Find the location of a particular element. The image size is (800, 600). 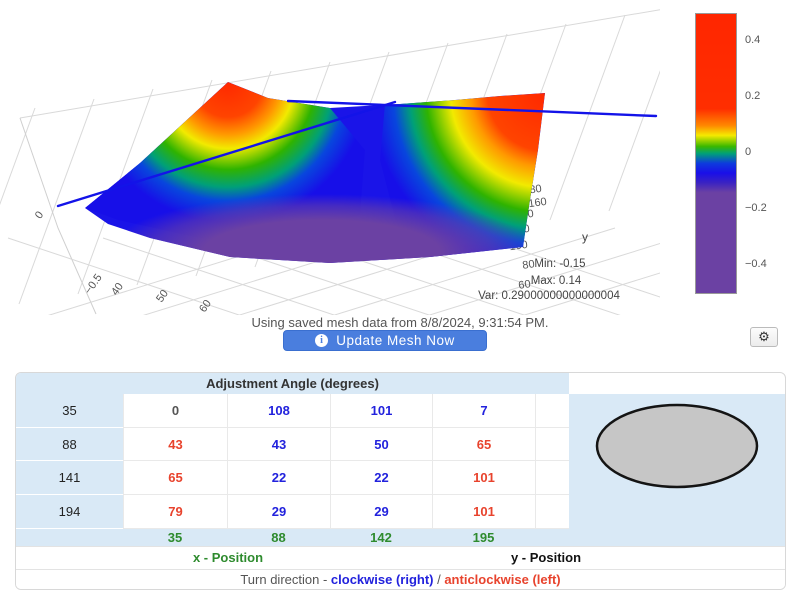

row-label: 141 is located at coordinates (69, 478).